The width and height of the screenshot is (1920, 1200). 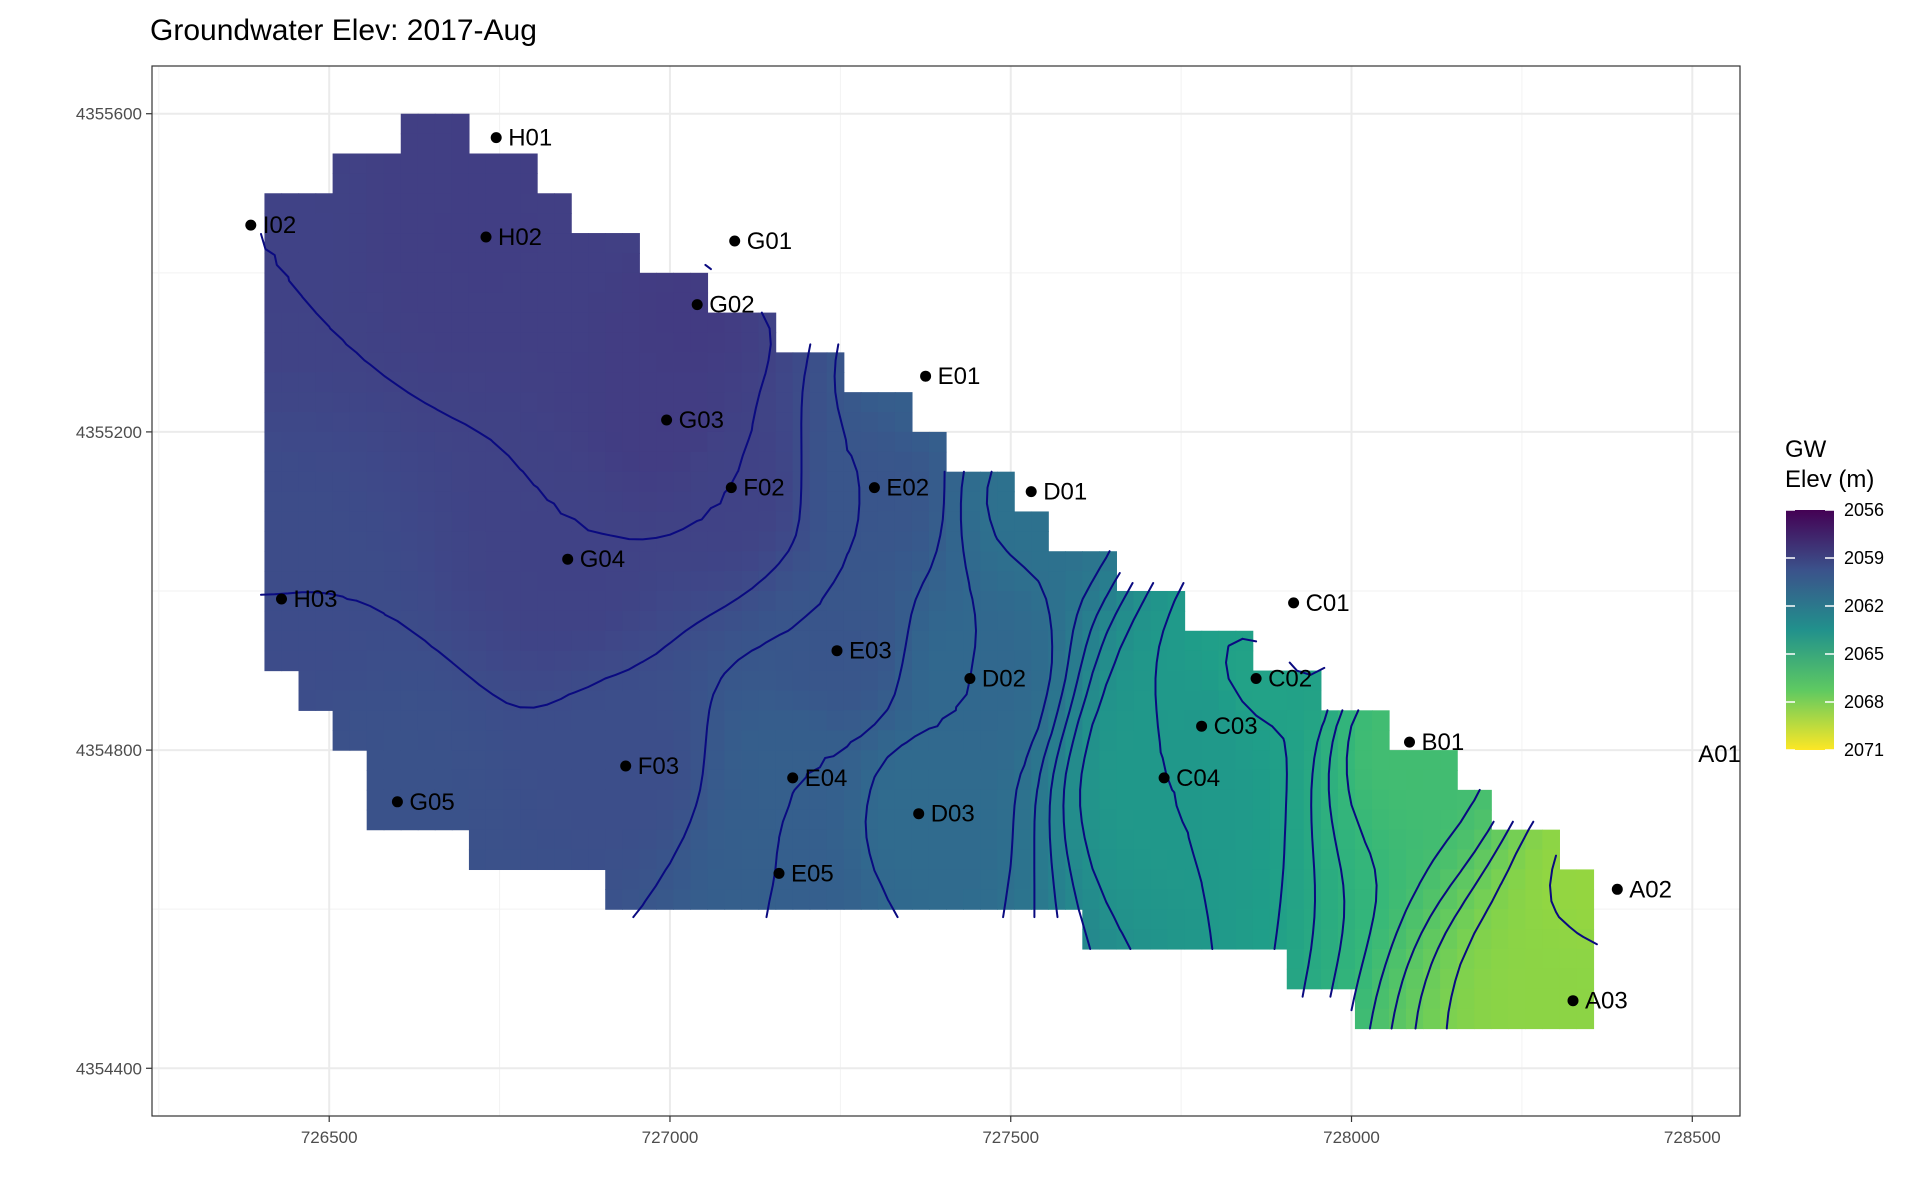 I want to click on station-point-c03, so click(x=1202, y=726).